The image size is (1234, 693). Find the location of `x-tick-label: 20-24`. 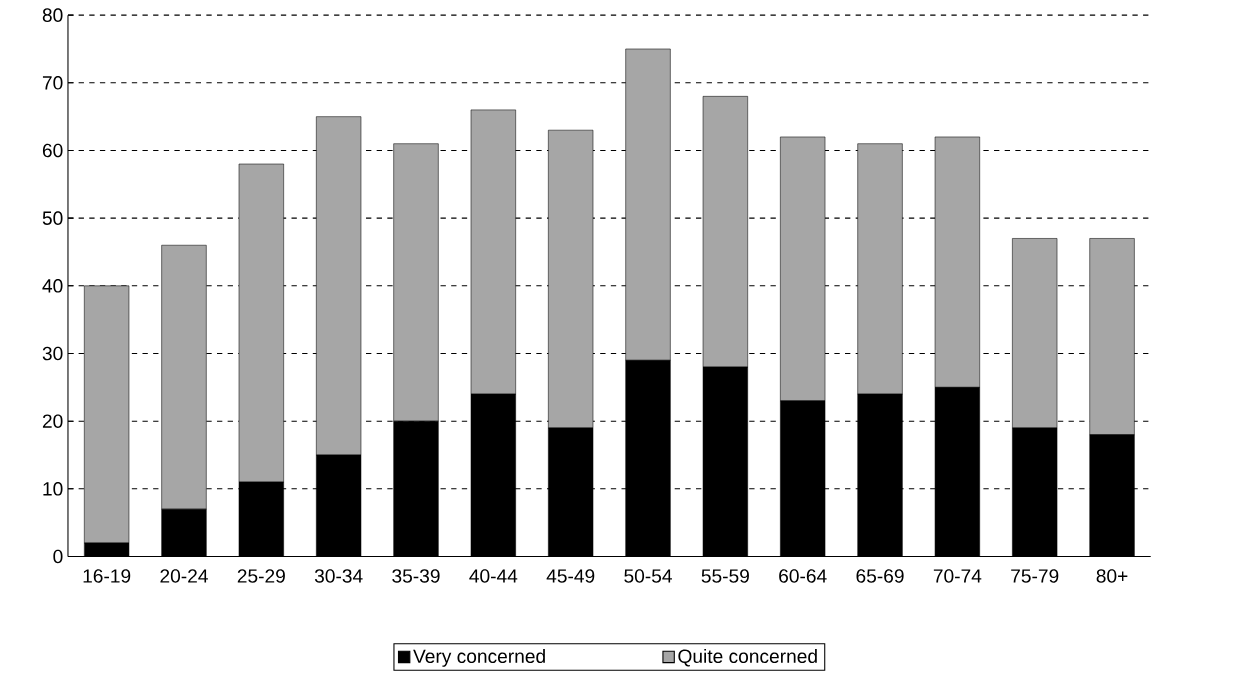

x-tick-label: 20-24 is located at coordinates (184, 576).